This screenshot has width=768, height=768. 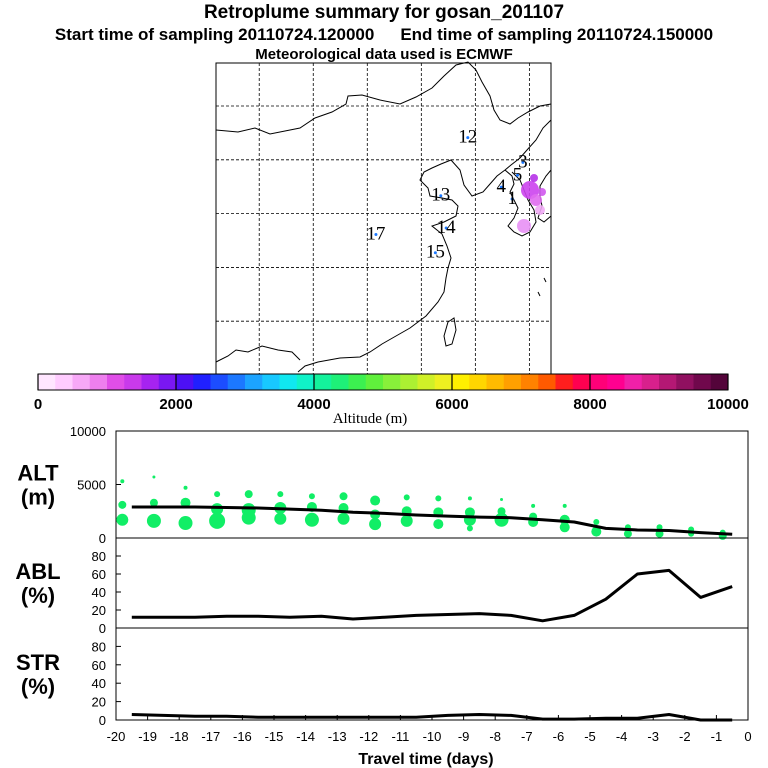 What do you see at coordinates (175, 404) in the screenshot?
I see `colorbar-tick-label: 2000` at bounding box center [175, 404].